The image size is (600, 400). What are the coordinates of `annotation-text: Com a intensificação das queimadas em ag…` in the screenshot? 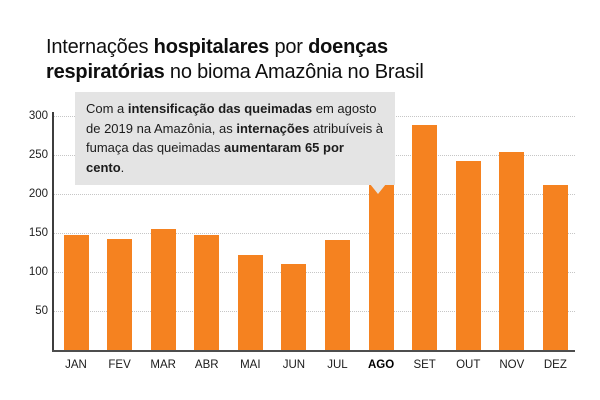 It's located at (235, 138).